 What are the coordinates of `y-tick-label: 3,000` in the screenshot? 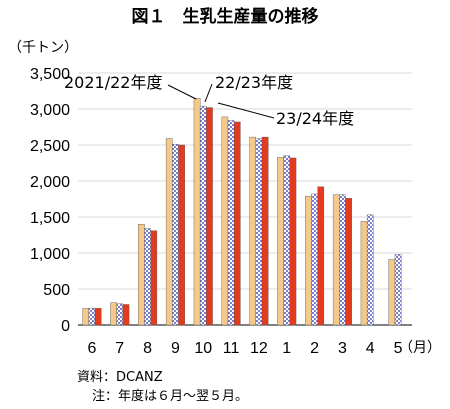 It's located at (50, 110).